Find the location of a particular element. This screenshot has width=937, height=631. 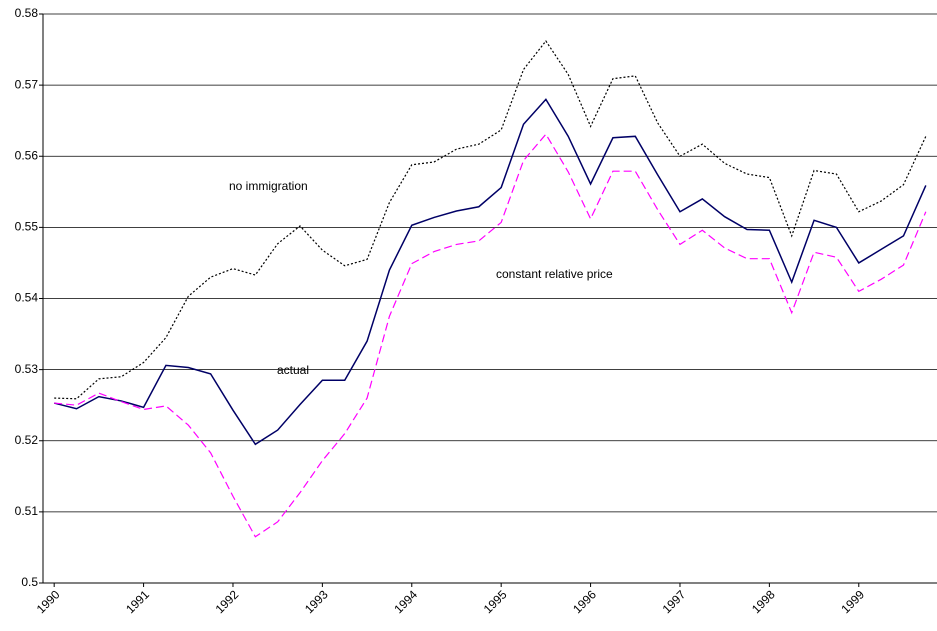

y-tick-label: 0.55 is located at coordinates (27, 227).